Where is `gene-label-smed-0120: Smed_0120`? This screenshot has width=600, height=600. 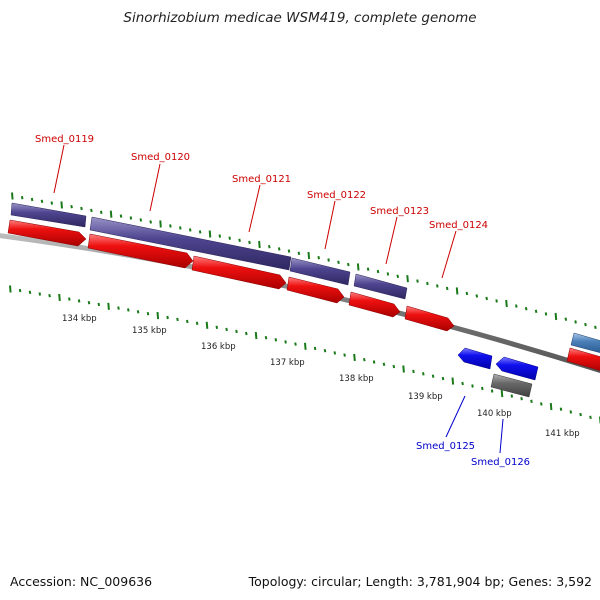 gene-label-smed-0120: Smed_0120 is located at coordinates (160, 157).